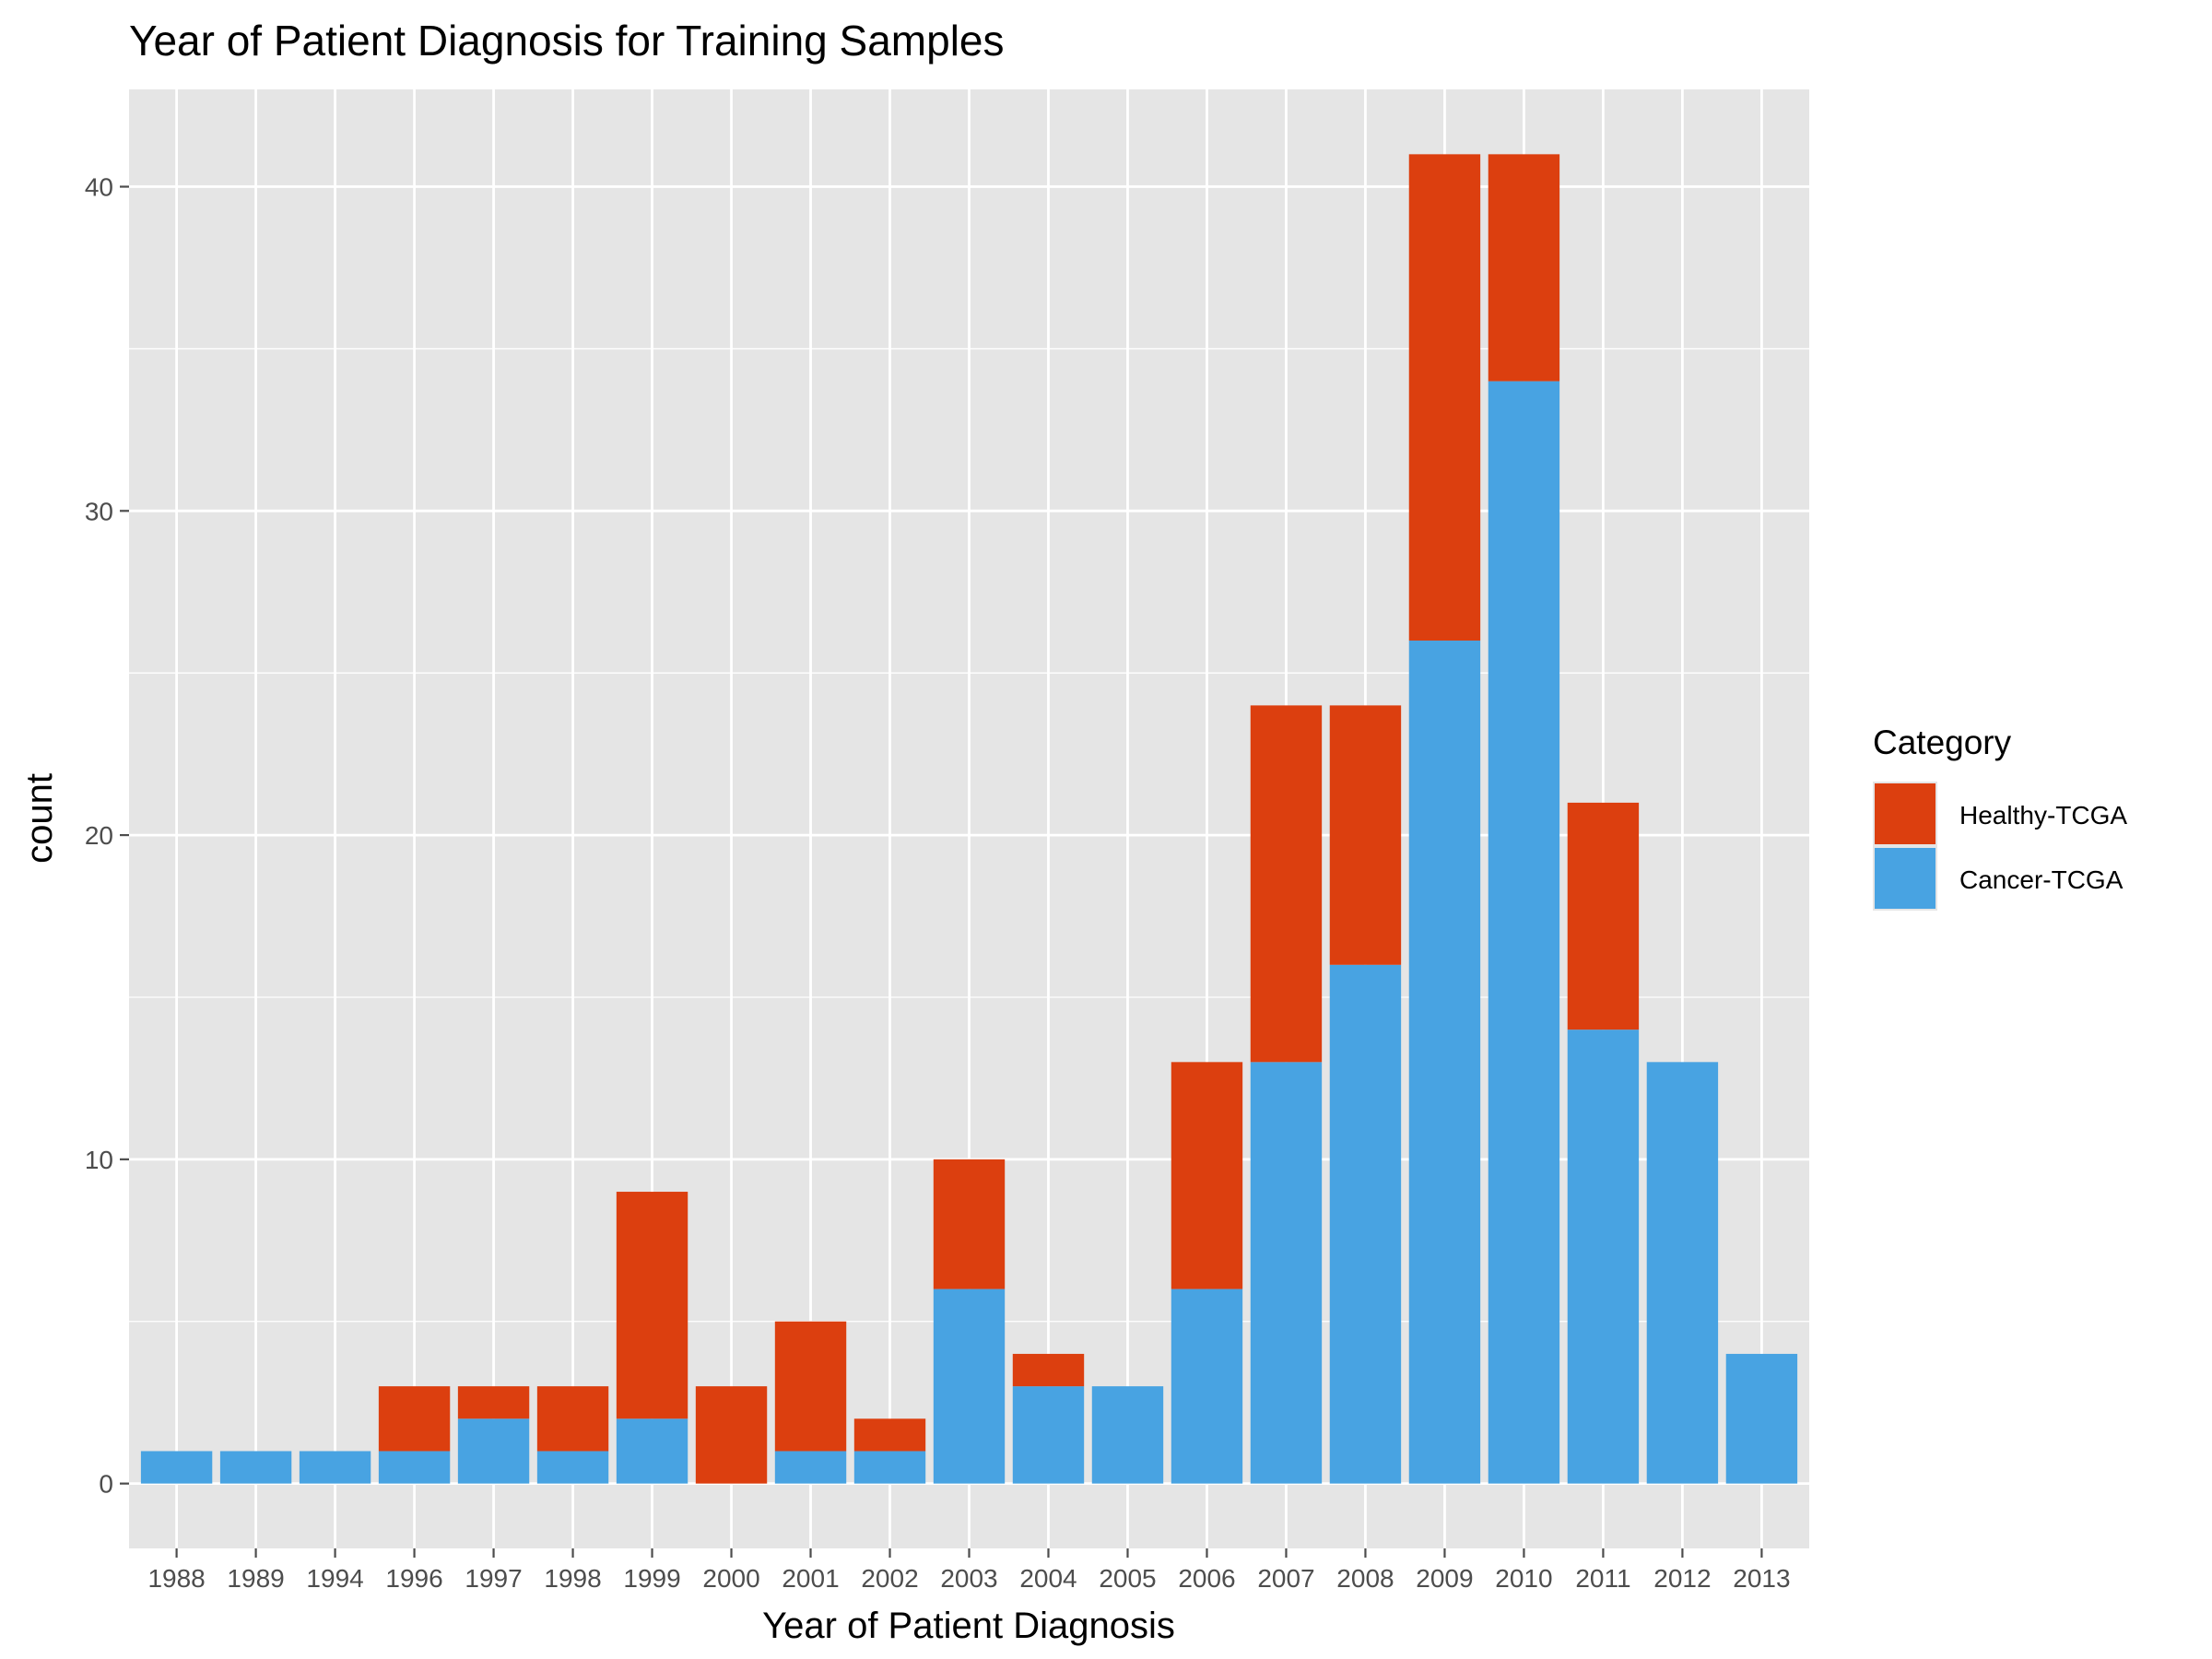  Describe the element at coordinates (969, 1386) in the screenshot. I see `bar-cancer-tcga-2003` at that location.